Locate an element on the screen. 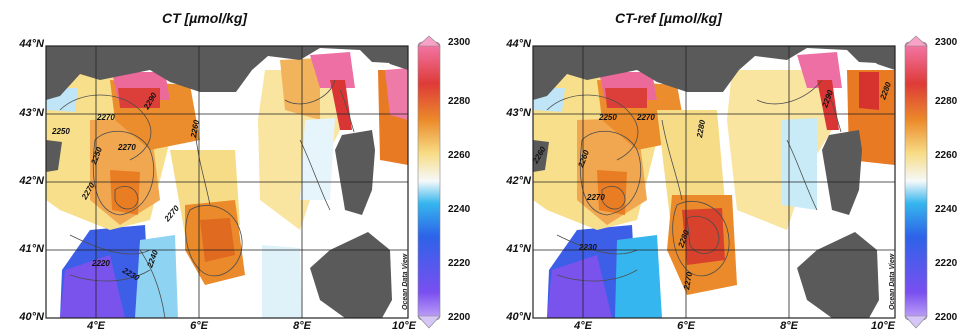 The width and height of the screenshot is (960, 336). field-orange-mid-core is located at coordinates (217, 240).